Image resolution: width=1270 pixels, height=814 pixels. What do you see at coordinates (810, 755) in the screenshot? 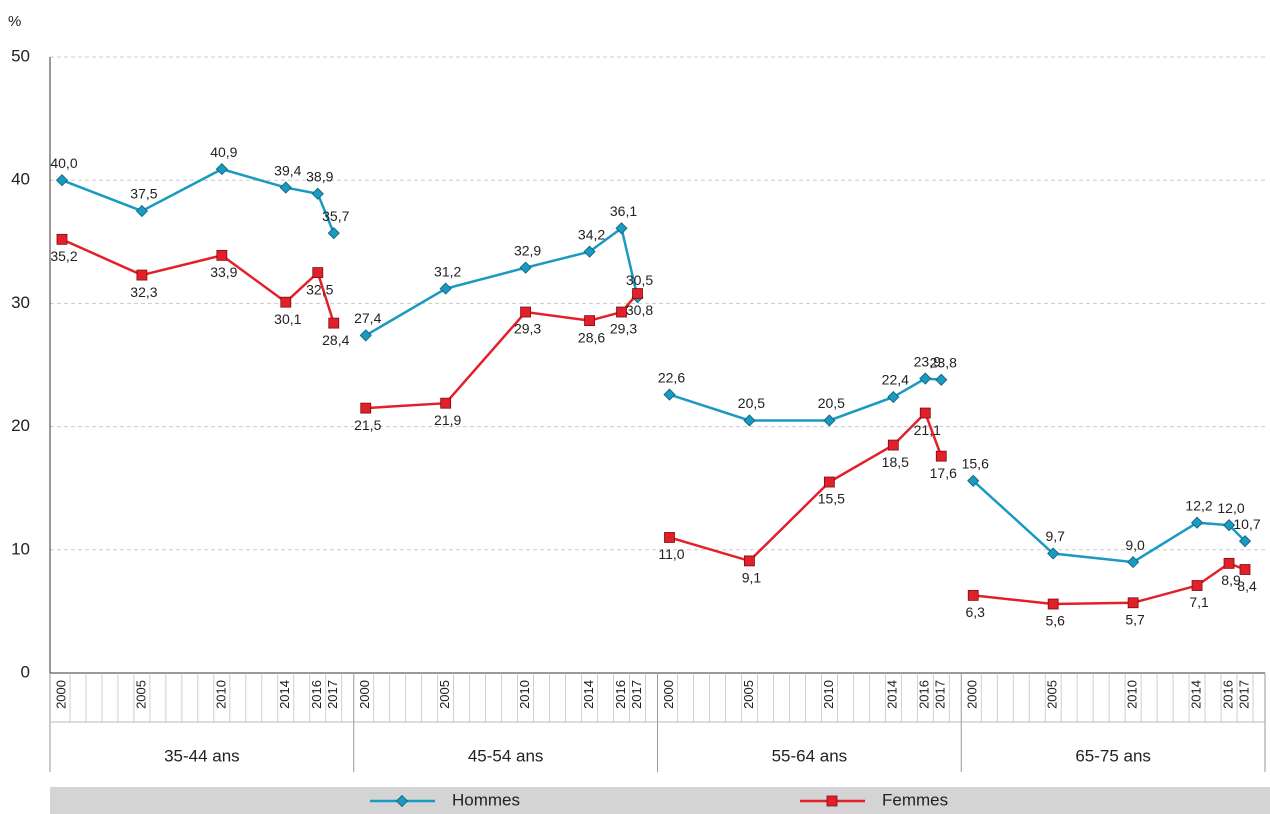
I see `group-label: 55-64 ans` at bounding box center [810, 755].